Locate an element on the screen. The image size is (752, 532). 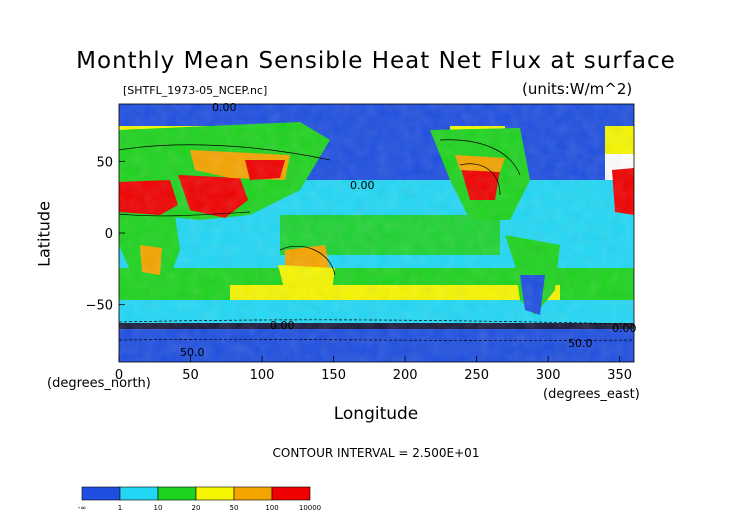
x-tick-label: 0 is located at coordinates (119, 375).